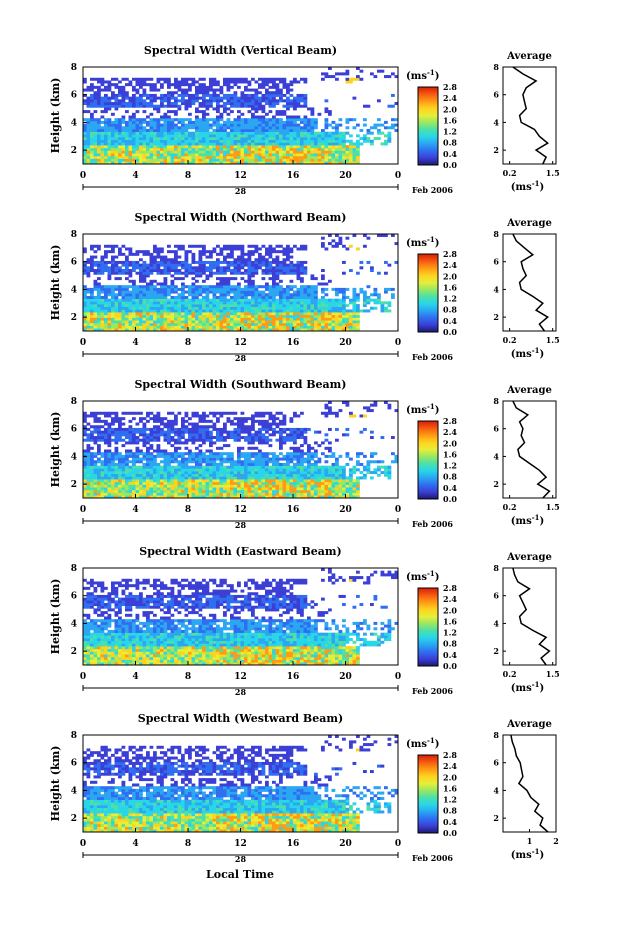 This screenshot has height=929, width=618. I want to click on x-tick-label: 20, so click(345, 343).